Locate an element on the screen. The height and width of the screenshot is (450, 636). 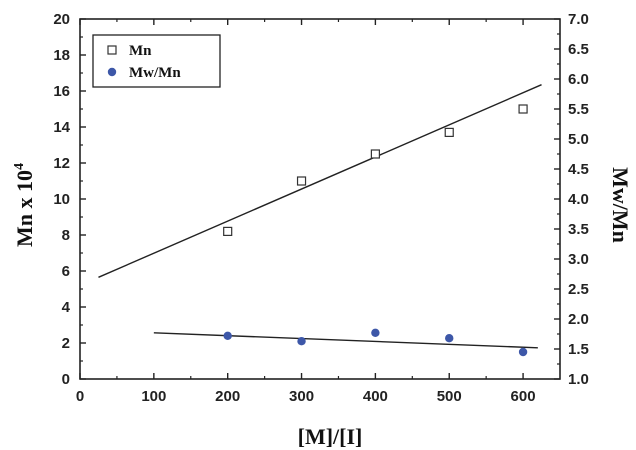
y-left-tick-label: 12 is located at coordinates (61, 163).